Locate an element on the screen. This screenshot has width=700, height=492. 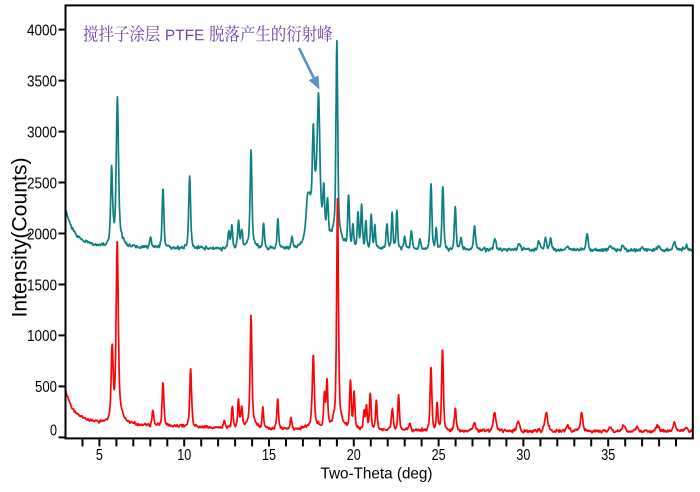
svg-text: 0 is located at coordinates (53, 431).